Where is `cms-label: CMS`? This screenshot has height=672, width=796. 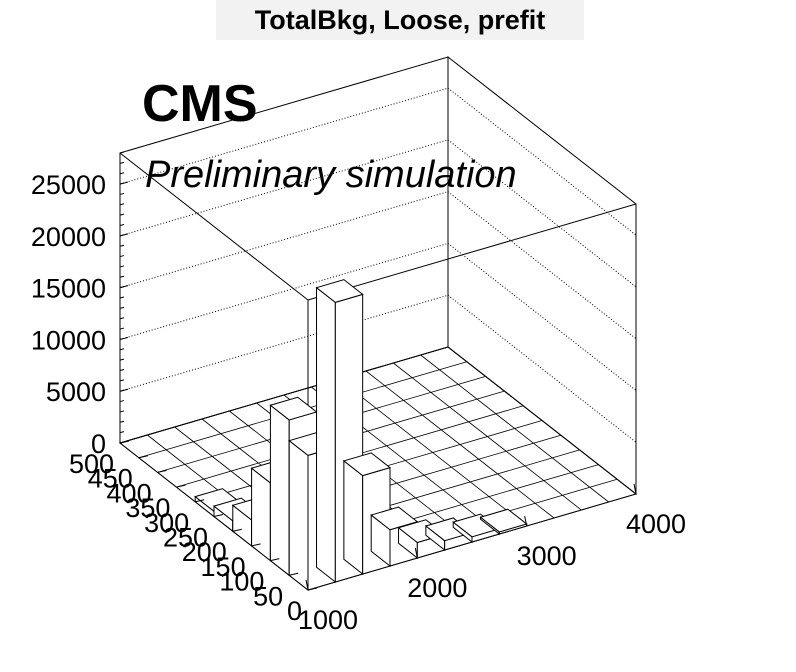 cms-label: CMS is located at coordinates (200, 104).